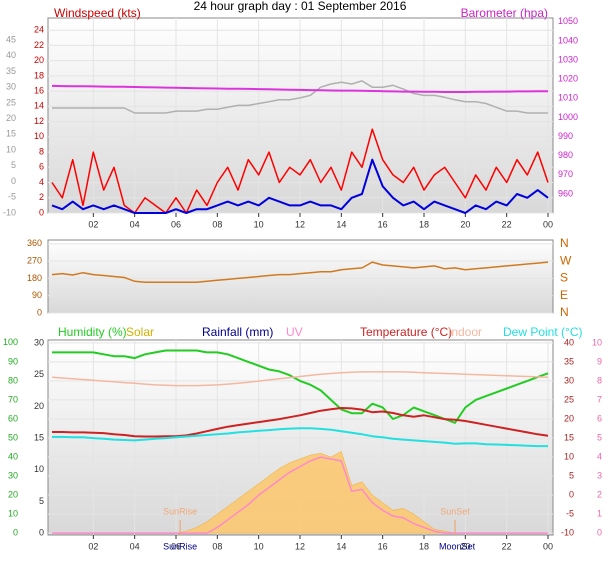 The image size is (608, 561). I want to click on y-tick-label: 9, so click(599, 361).